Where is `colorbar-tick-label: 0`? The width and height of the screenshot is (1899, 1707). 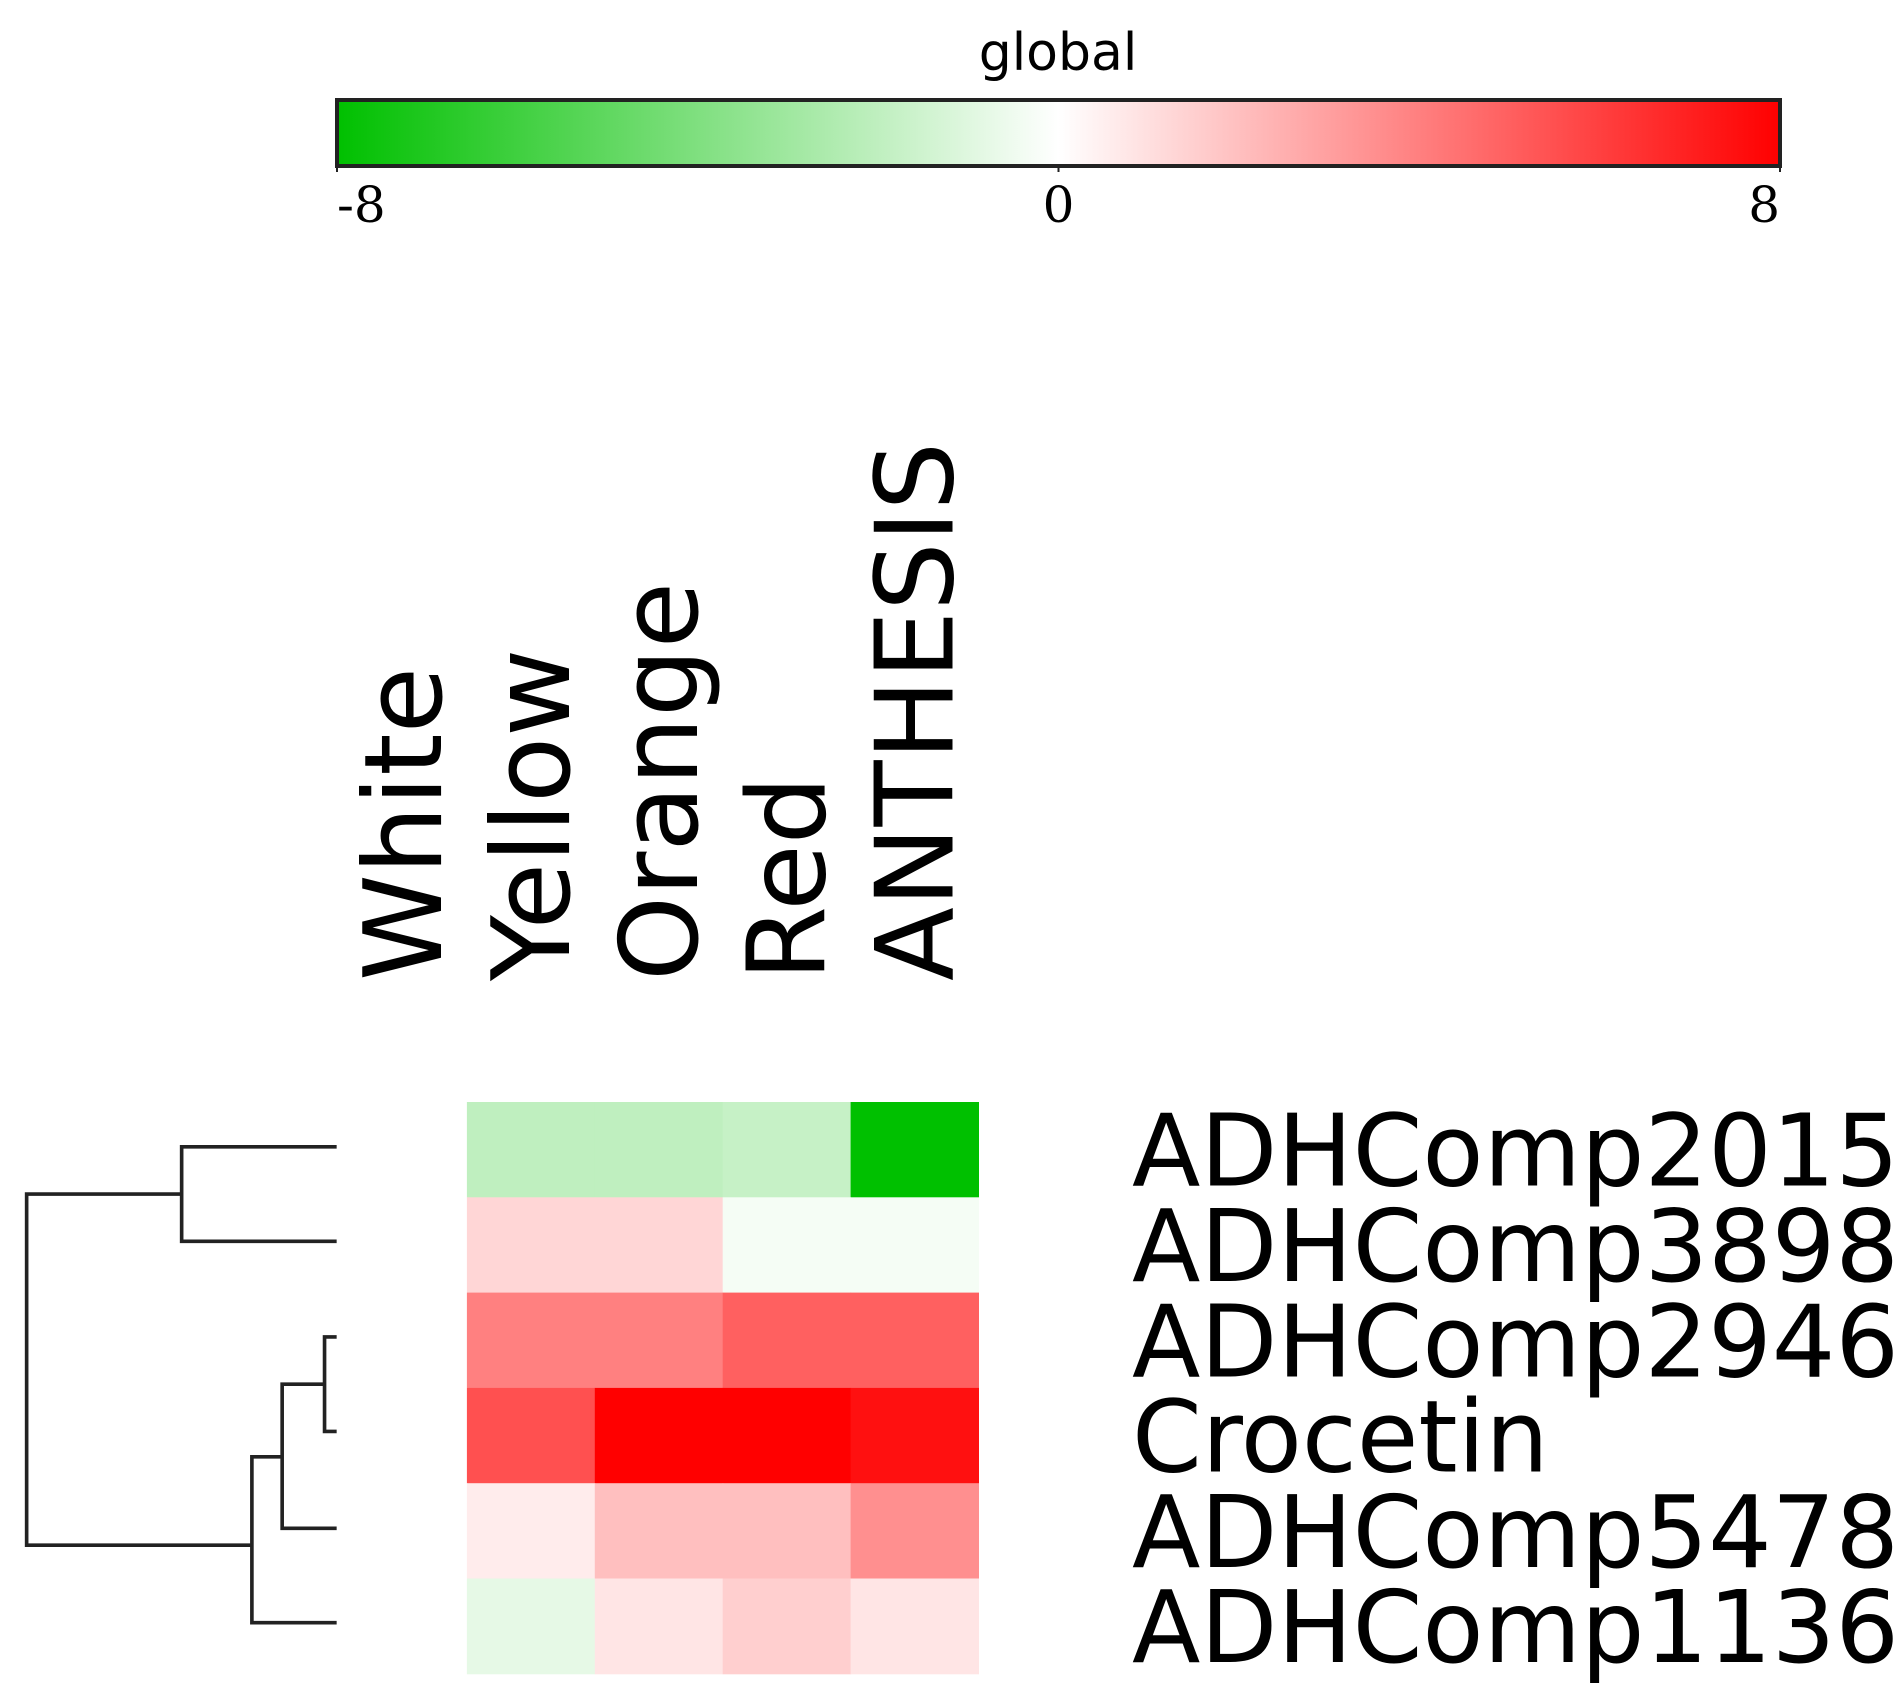 colorbar-tick-label: 0 is located at coordinates (1059, 205).